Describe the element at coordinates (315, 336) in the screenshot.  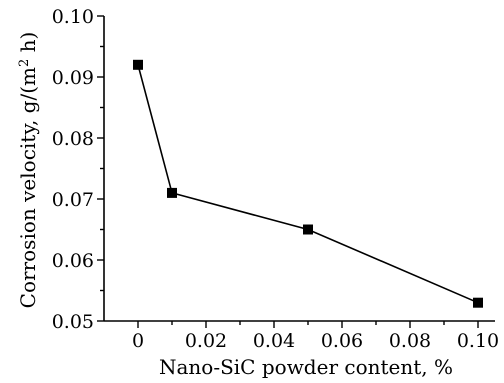
I see `x-axis-ticks: 0 0.02 0.04 0.06 0.08 0.10` at that location.